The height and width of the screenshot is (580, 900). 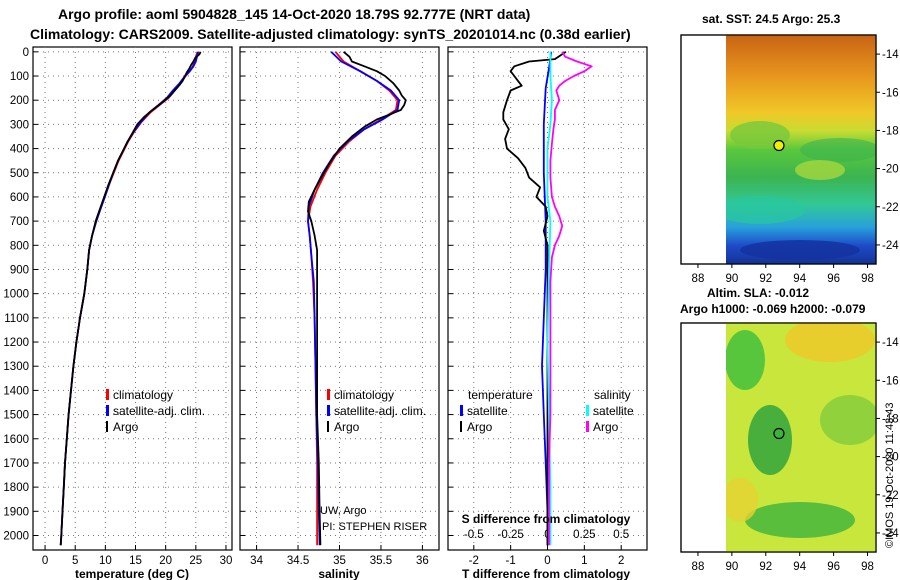 I want to click on y-tick-label: 1200, so click(x=16, y=343).